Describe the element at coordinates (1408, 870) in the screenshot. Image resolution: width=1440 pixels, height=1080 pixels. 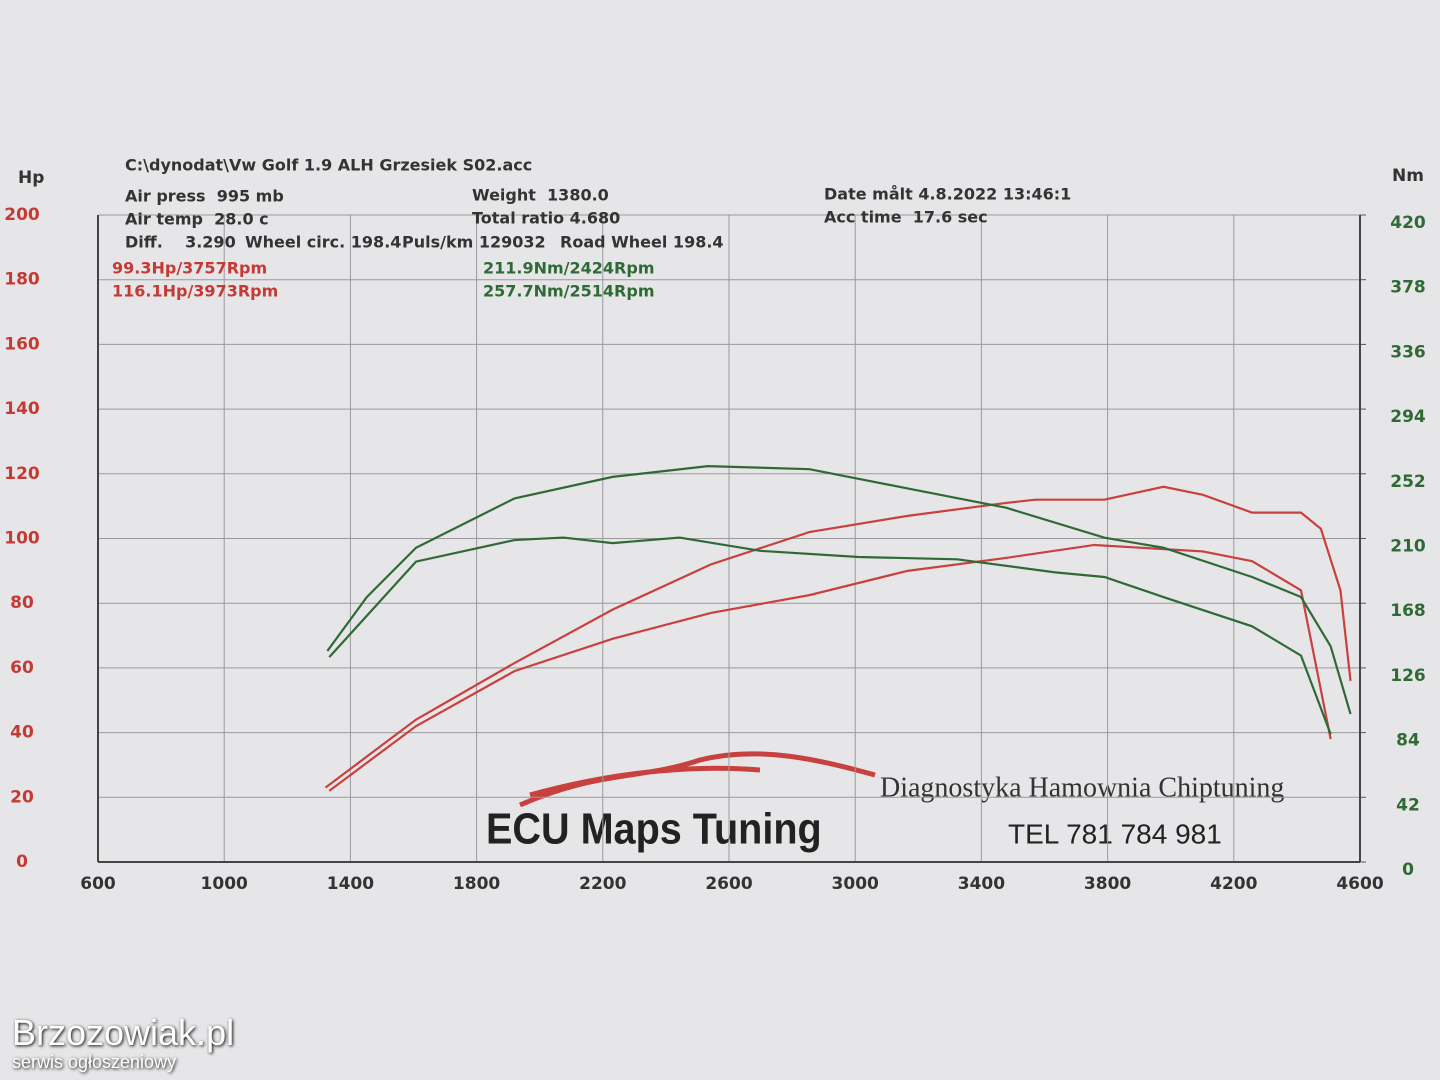
I see `y2-tick-label: 0` at that location.